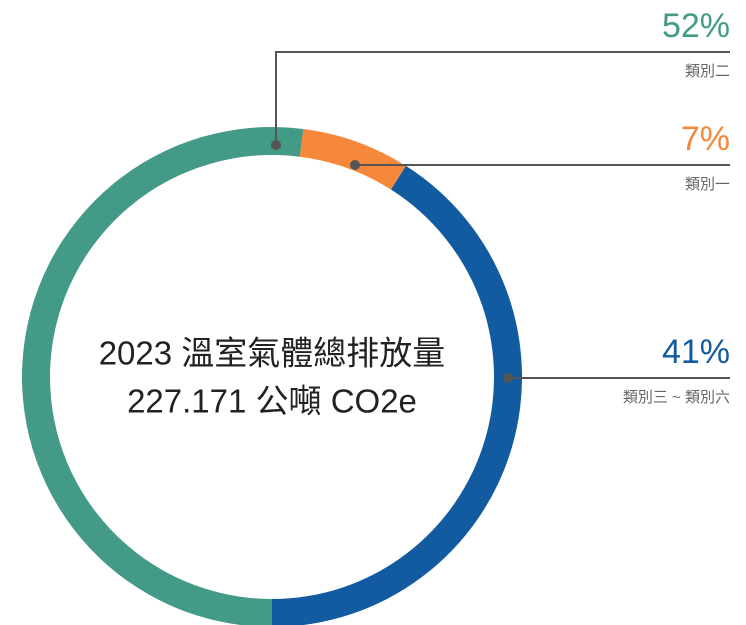 The height and width of the screenshot is (625, 746). I want to click on value-label: 41%, so click(696, 352).